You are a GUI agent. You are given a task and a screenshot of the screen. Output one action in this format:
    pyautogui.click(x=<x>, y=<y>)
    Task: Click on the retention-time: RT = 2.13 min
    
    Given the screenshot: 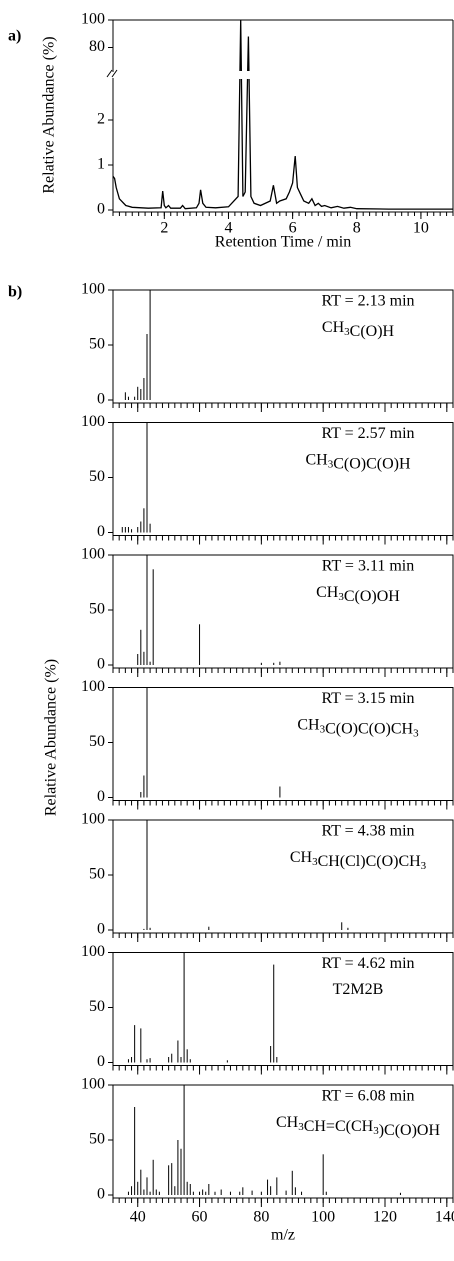 What is the action you would take?
    pyautogui.click(x=367, y=301)
    